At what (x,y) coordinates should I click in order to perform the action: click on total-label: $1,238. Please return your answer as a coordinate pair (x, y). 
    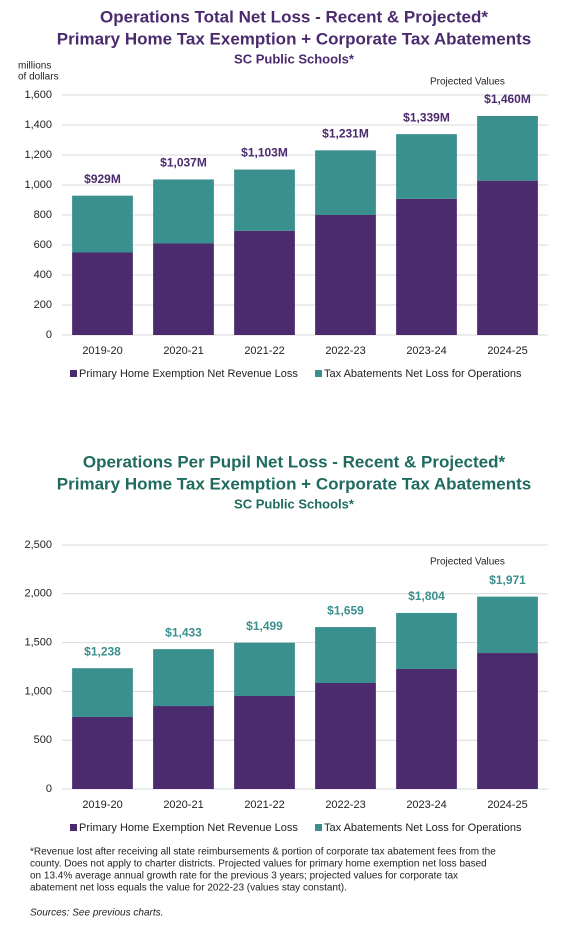
    Looking at the image, I should click on (102, 651).